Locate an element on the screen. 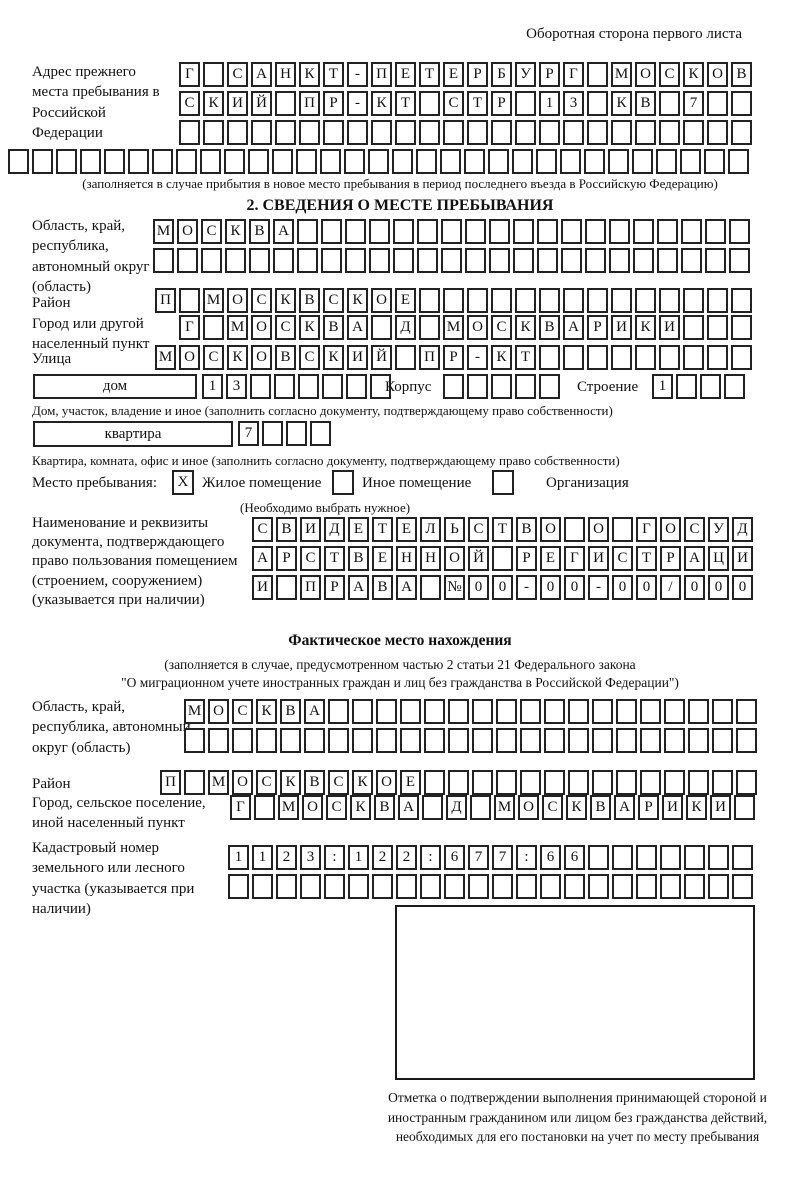  char-cell: № is located at coordinates (454, 587).